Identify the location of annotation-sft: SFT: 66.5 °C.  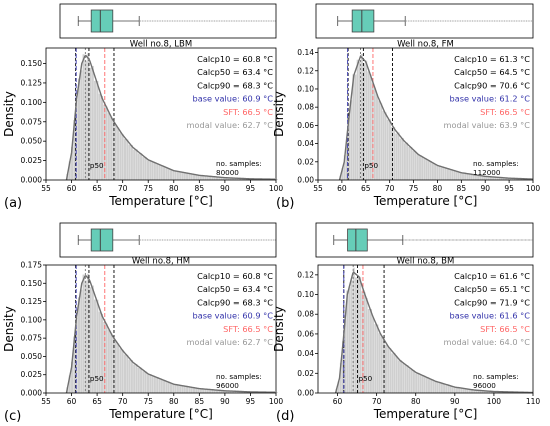
(248, 329).